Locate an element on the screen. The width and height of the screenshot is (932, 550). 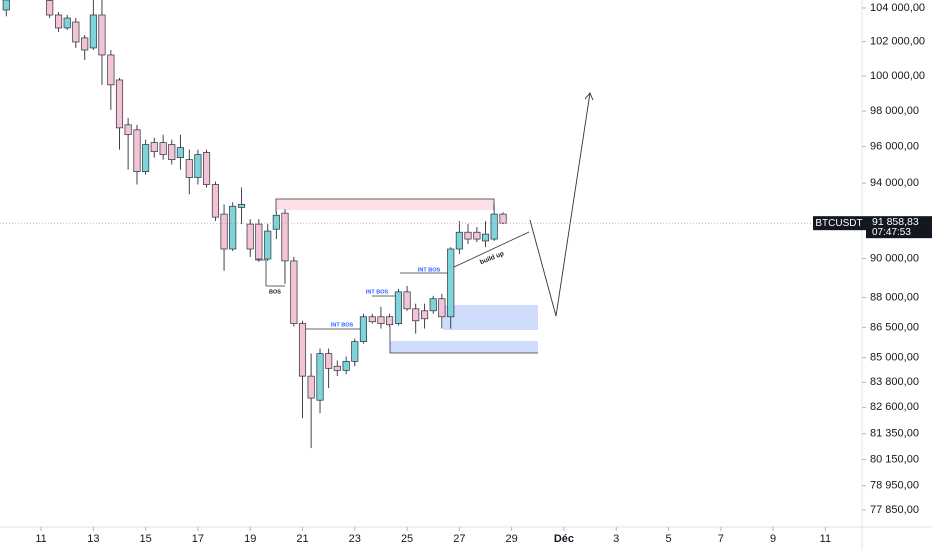
y-tick-label: 82 600,00 is located at coordinates (894, 407).